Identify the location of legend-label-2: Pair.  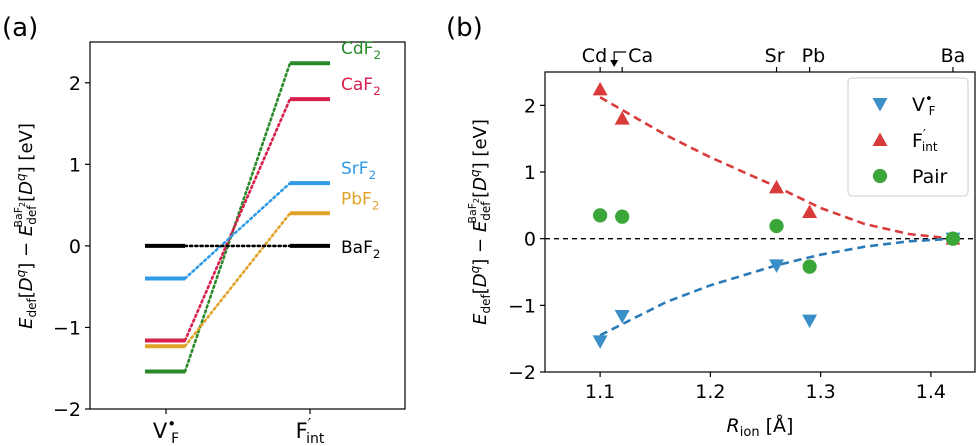
(930, 177).